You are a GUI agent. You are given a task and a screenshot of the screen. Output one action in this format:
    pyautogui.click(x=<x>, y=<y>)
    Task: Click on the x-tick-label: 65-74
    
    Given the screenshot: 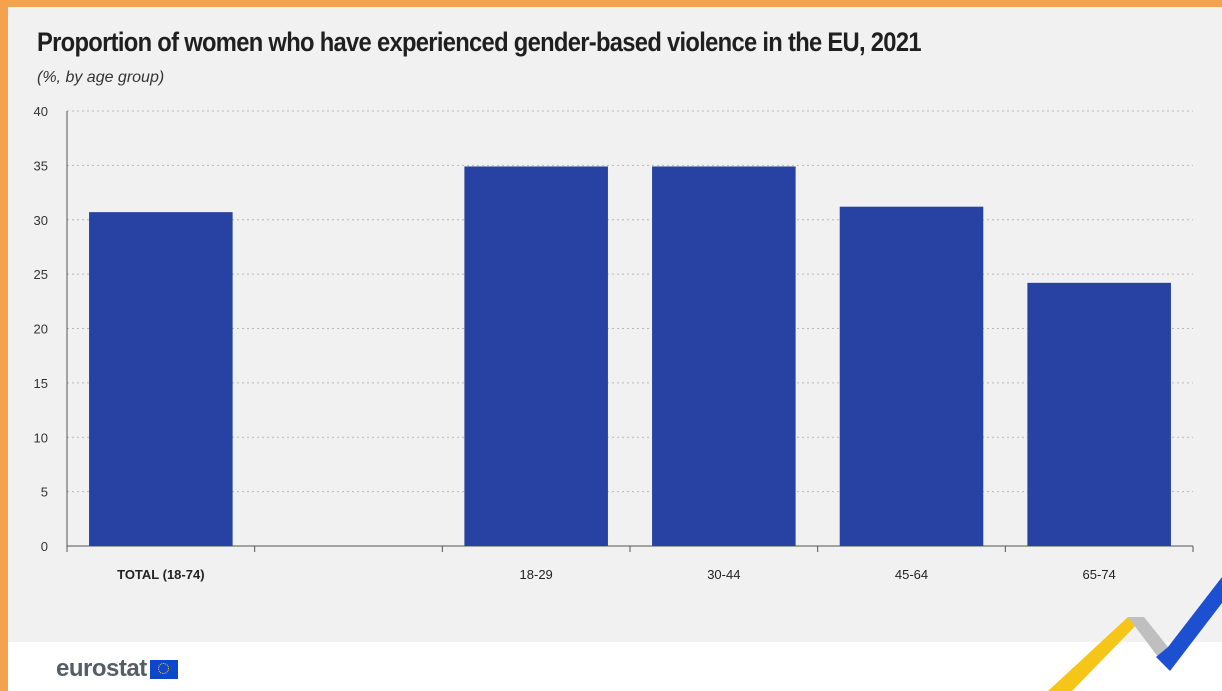 What is the action you would take?
    pyautogui.click(x=1099, y=574)
    